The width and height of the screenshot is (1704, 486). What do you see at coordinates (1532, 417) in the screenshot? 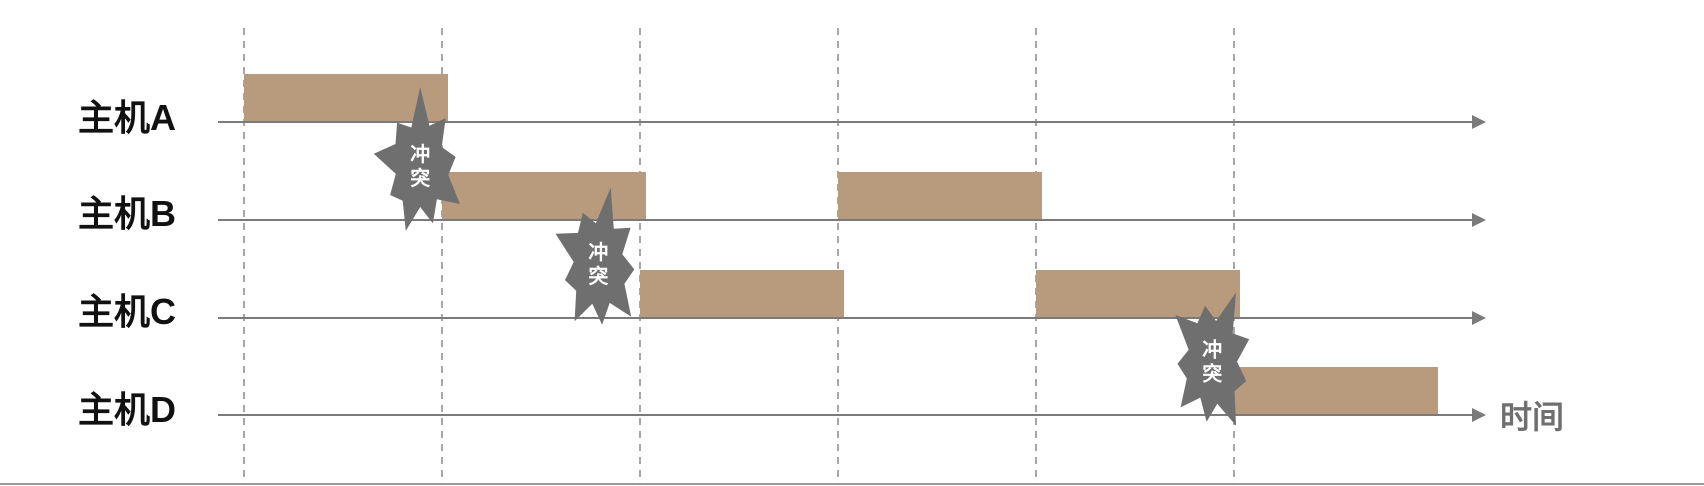
I see `time-axis-label: 时间` at bounding box center [1532, 417].